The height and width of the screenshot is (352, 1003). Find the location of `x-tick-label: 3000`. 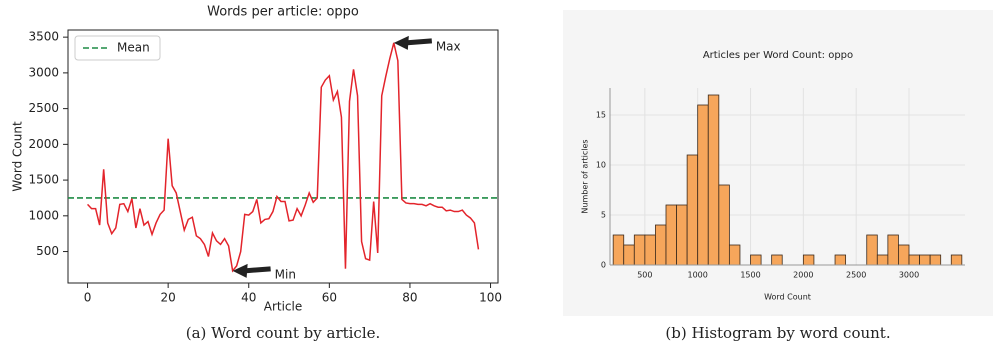

x-tick-label: 3000 is located at coordinates (909, 275).